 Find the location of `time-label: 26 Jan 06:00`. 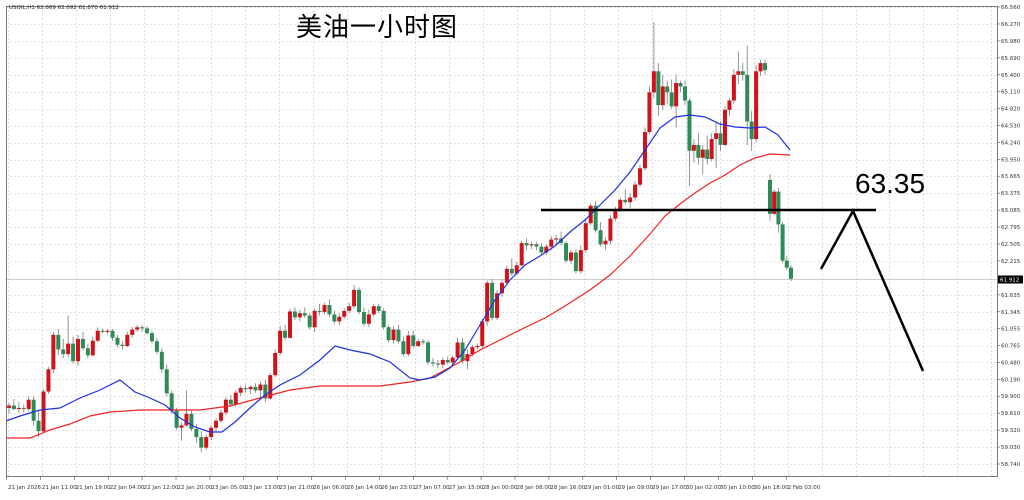

time-label: 26 Jan 06:00 is located at coordinates (330, 488).